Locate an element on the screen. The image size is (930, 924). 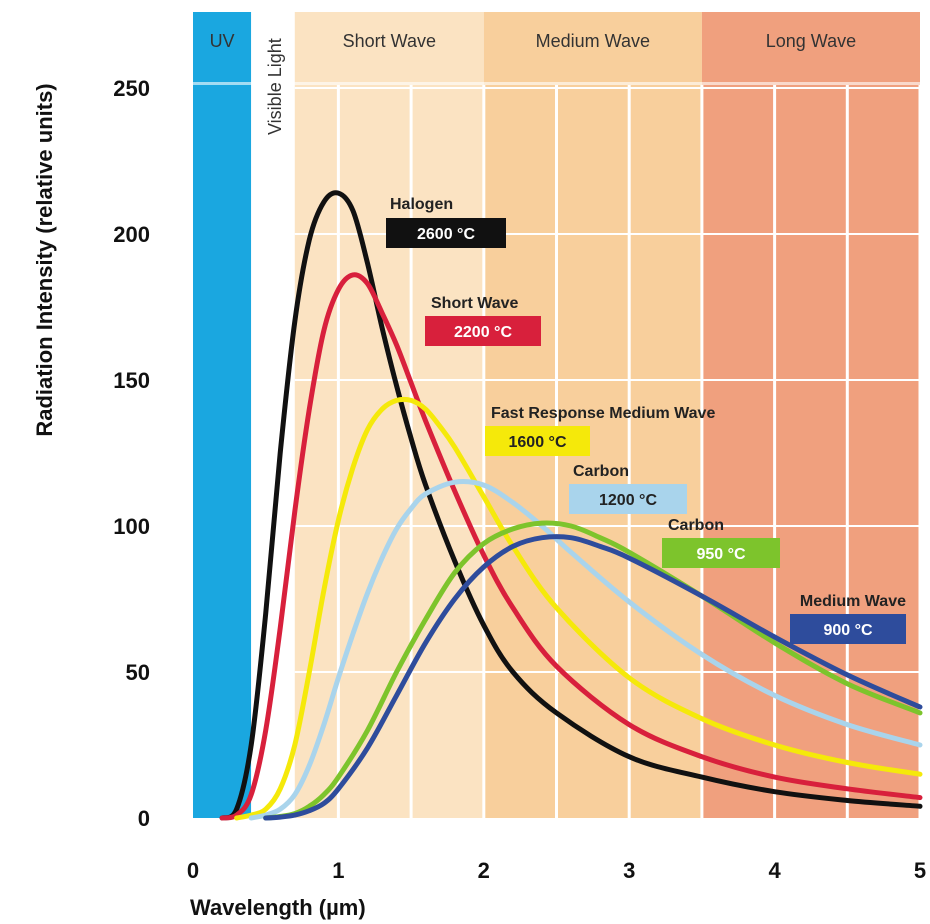
y-tick-label: 250 is located at coordinates (131, 88).